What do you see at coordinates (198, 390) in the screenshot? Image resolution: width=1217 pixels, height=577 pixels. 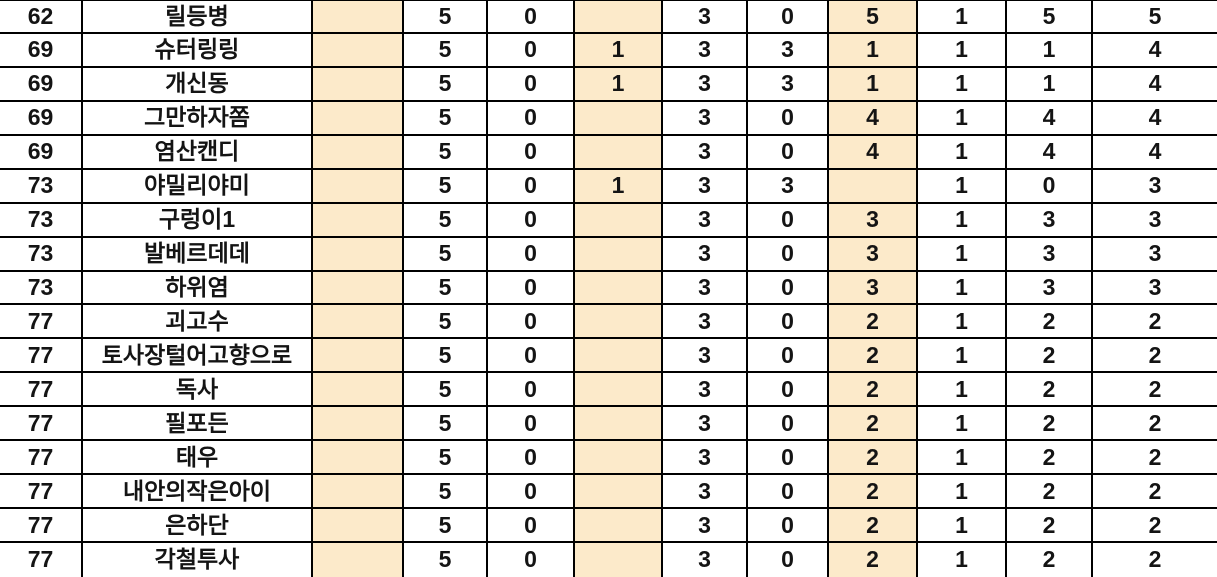 I see `cell-name: 독사` at bounding box center [198, 390].